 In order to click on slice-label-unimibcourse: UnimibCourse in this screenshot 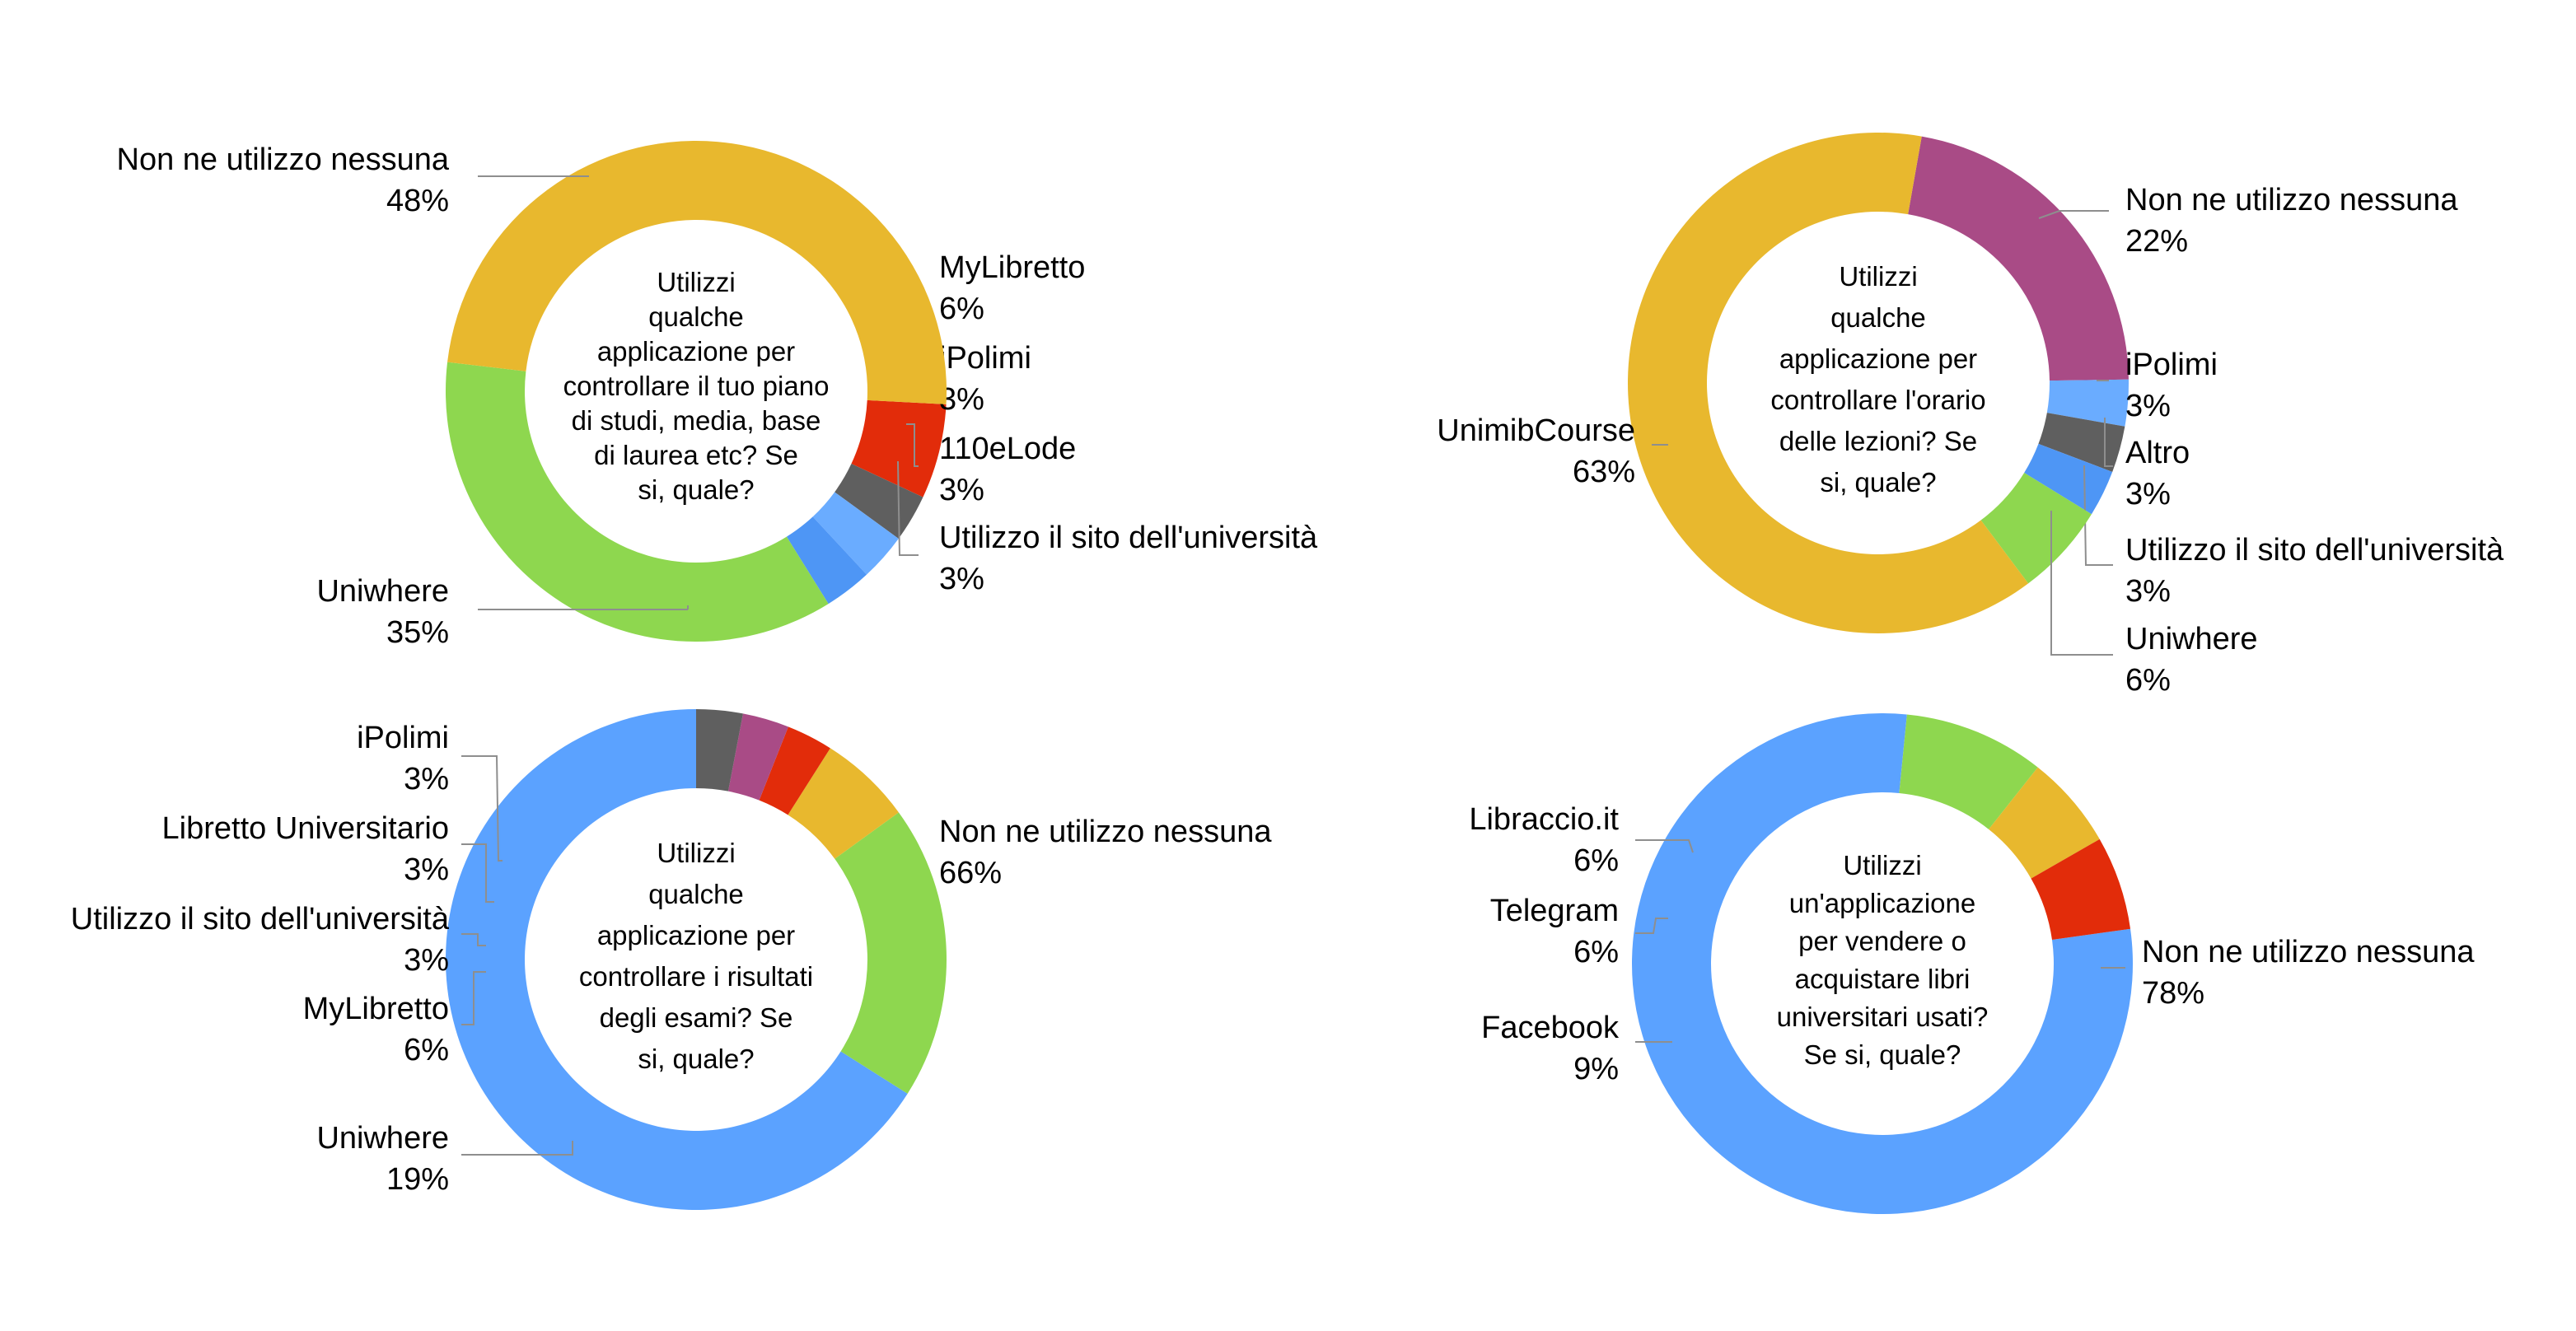, I will do `click(1536, 430)`.